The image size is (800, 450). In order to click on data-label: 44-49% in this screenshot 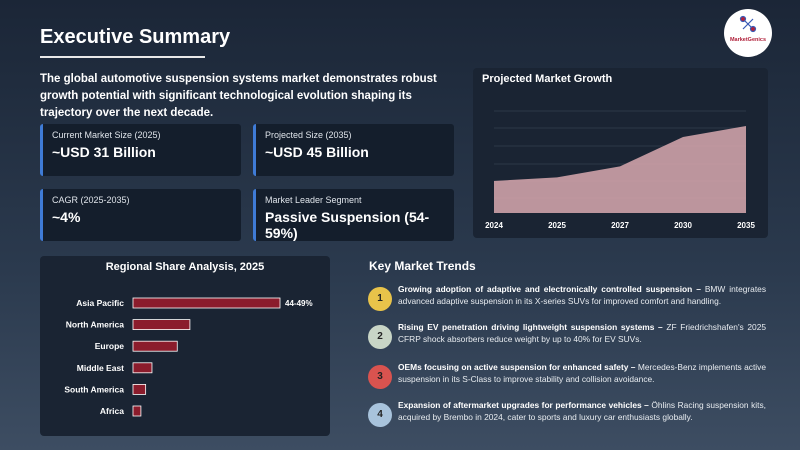, I will do `click(299, 303)`.